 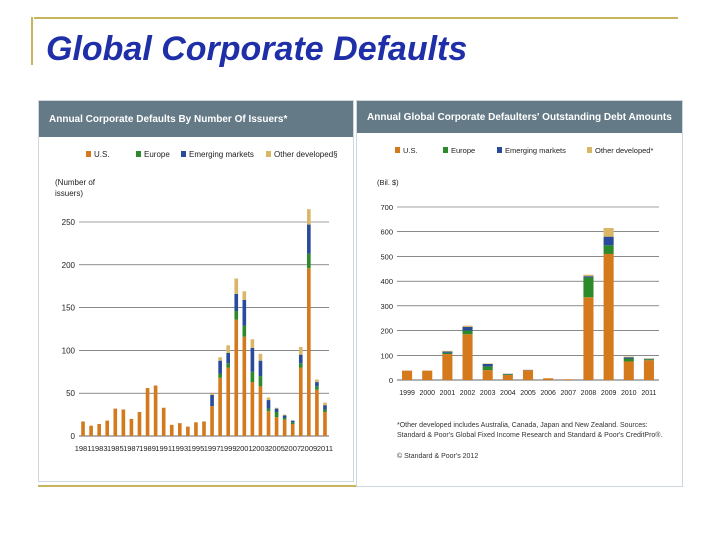 What do you see at coordinates (589, 393) in the screenshot?
I see `x-tick-label: 2008` at bounding box center [589, 393].